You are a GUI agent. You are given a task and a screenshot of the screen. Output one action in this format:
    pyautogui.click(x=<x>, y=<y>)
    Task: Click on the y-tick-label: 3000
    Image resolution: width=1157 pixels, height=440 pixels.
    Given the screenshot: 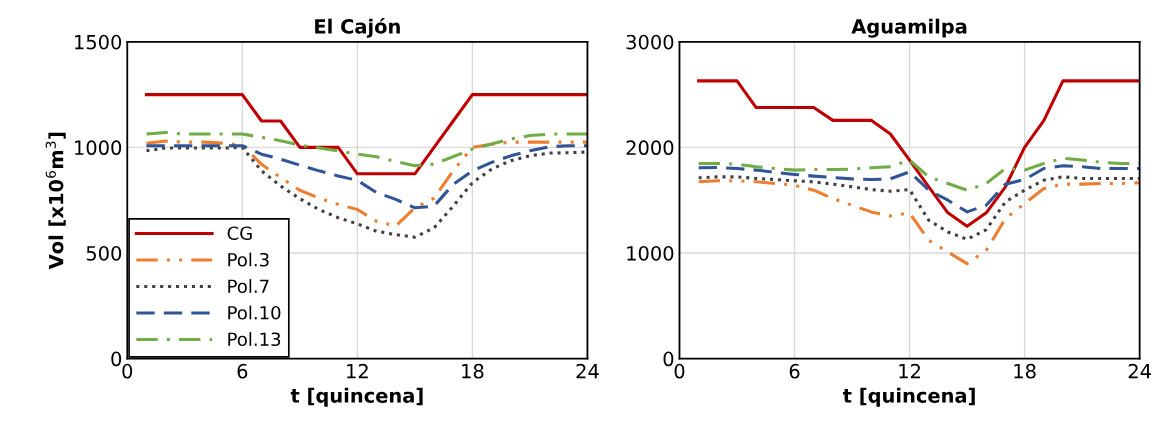 What is the action you would take?
    pyautogui.click(x=650, y=42)
    